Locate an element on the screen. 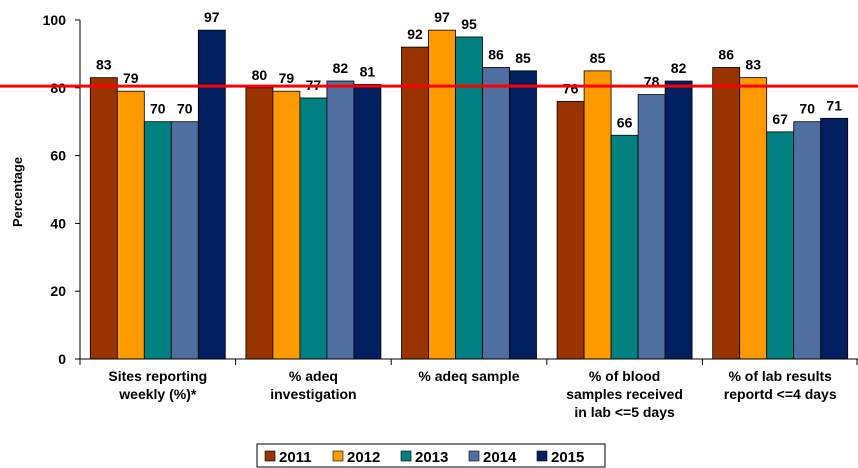 This screenshot has height=468, width=858. data-label-2014-cat4: 70 is located at coordinates (807, 109).